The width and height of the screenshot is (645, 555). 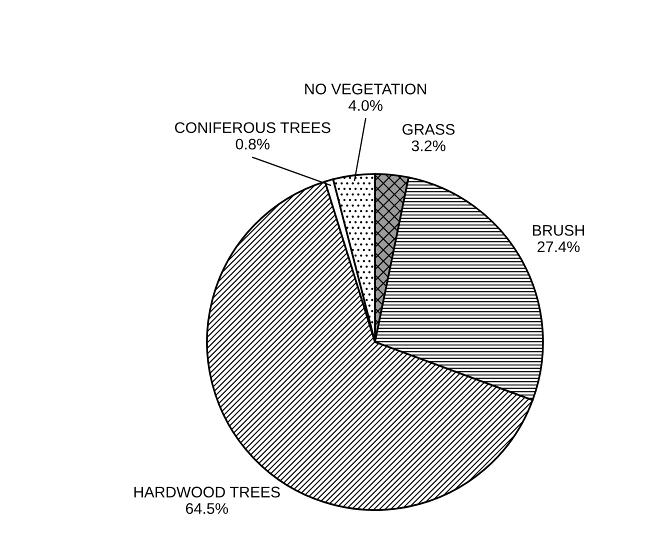 I want to click on data-label: 4.0%, so click(x=365, y=105).